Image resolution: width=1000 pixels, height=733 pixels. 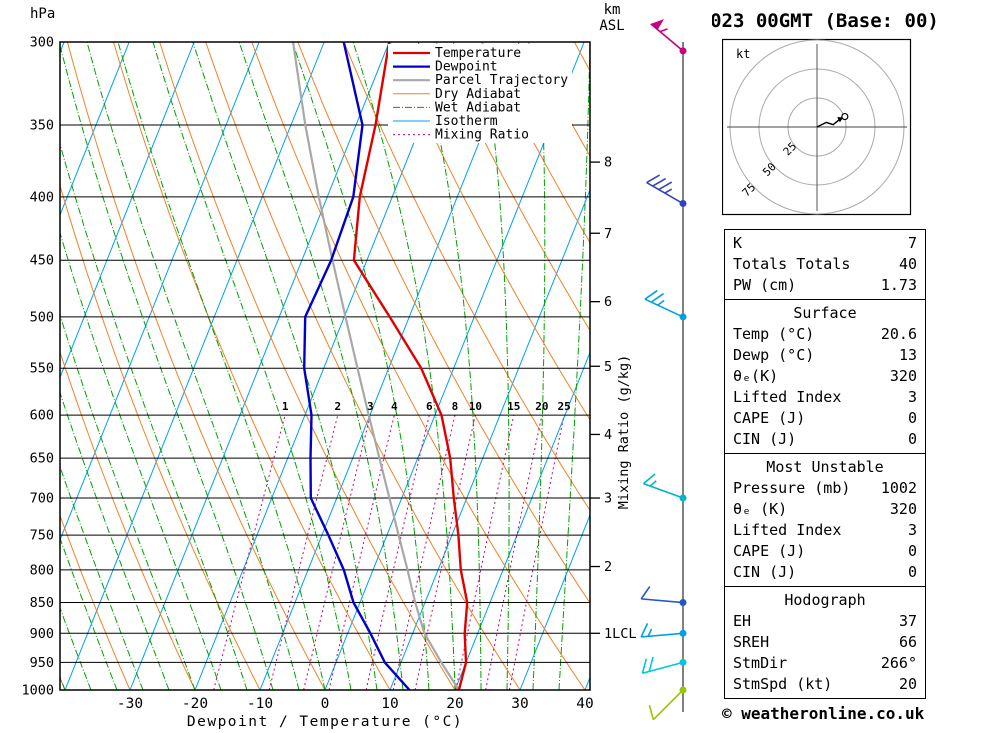 I want to click on km-unit-label: km, so click(x=612, y=10).